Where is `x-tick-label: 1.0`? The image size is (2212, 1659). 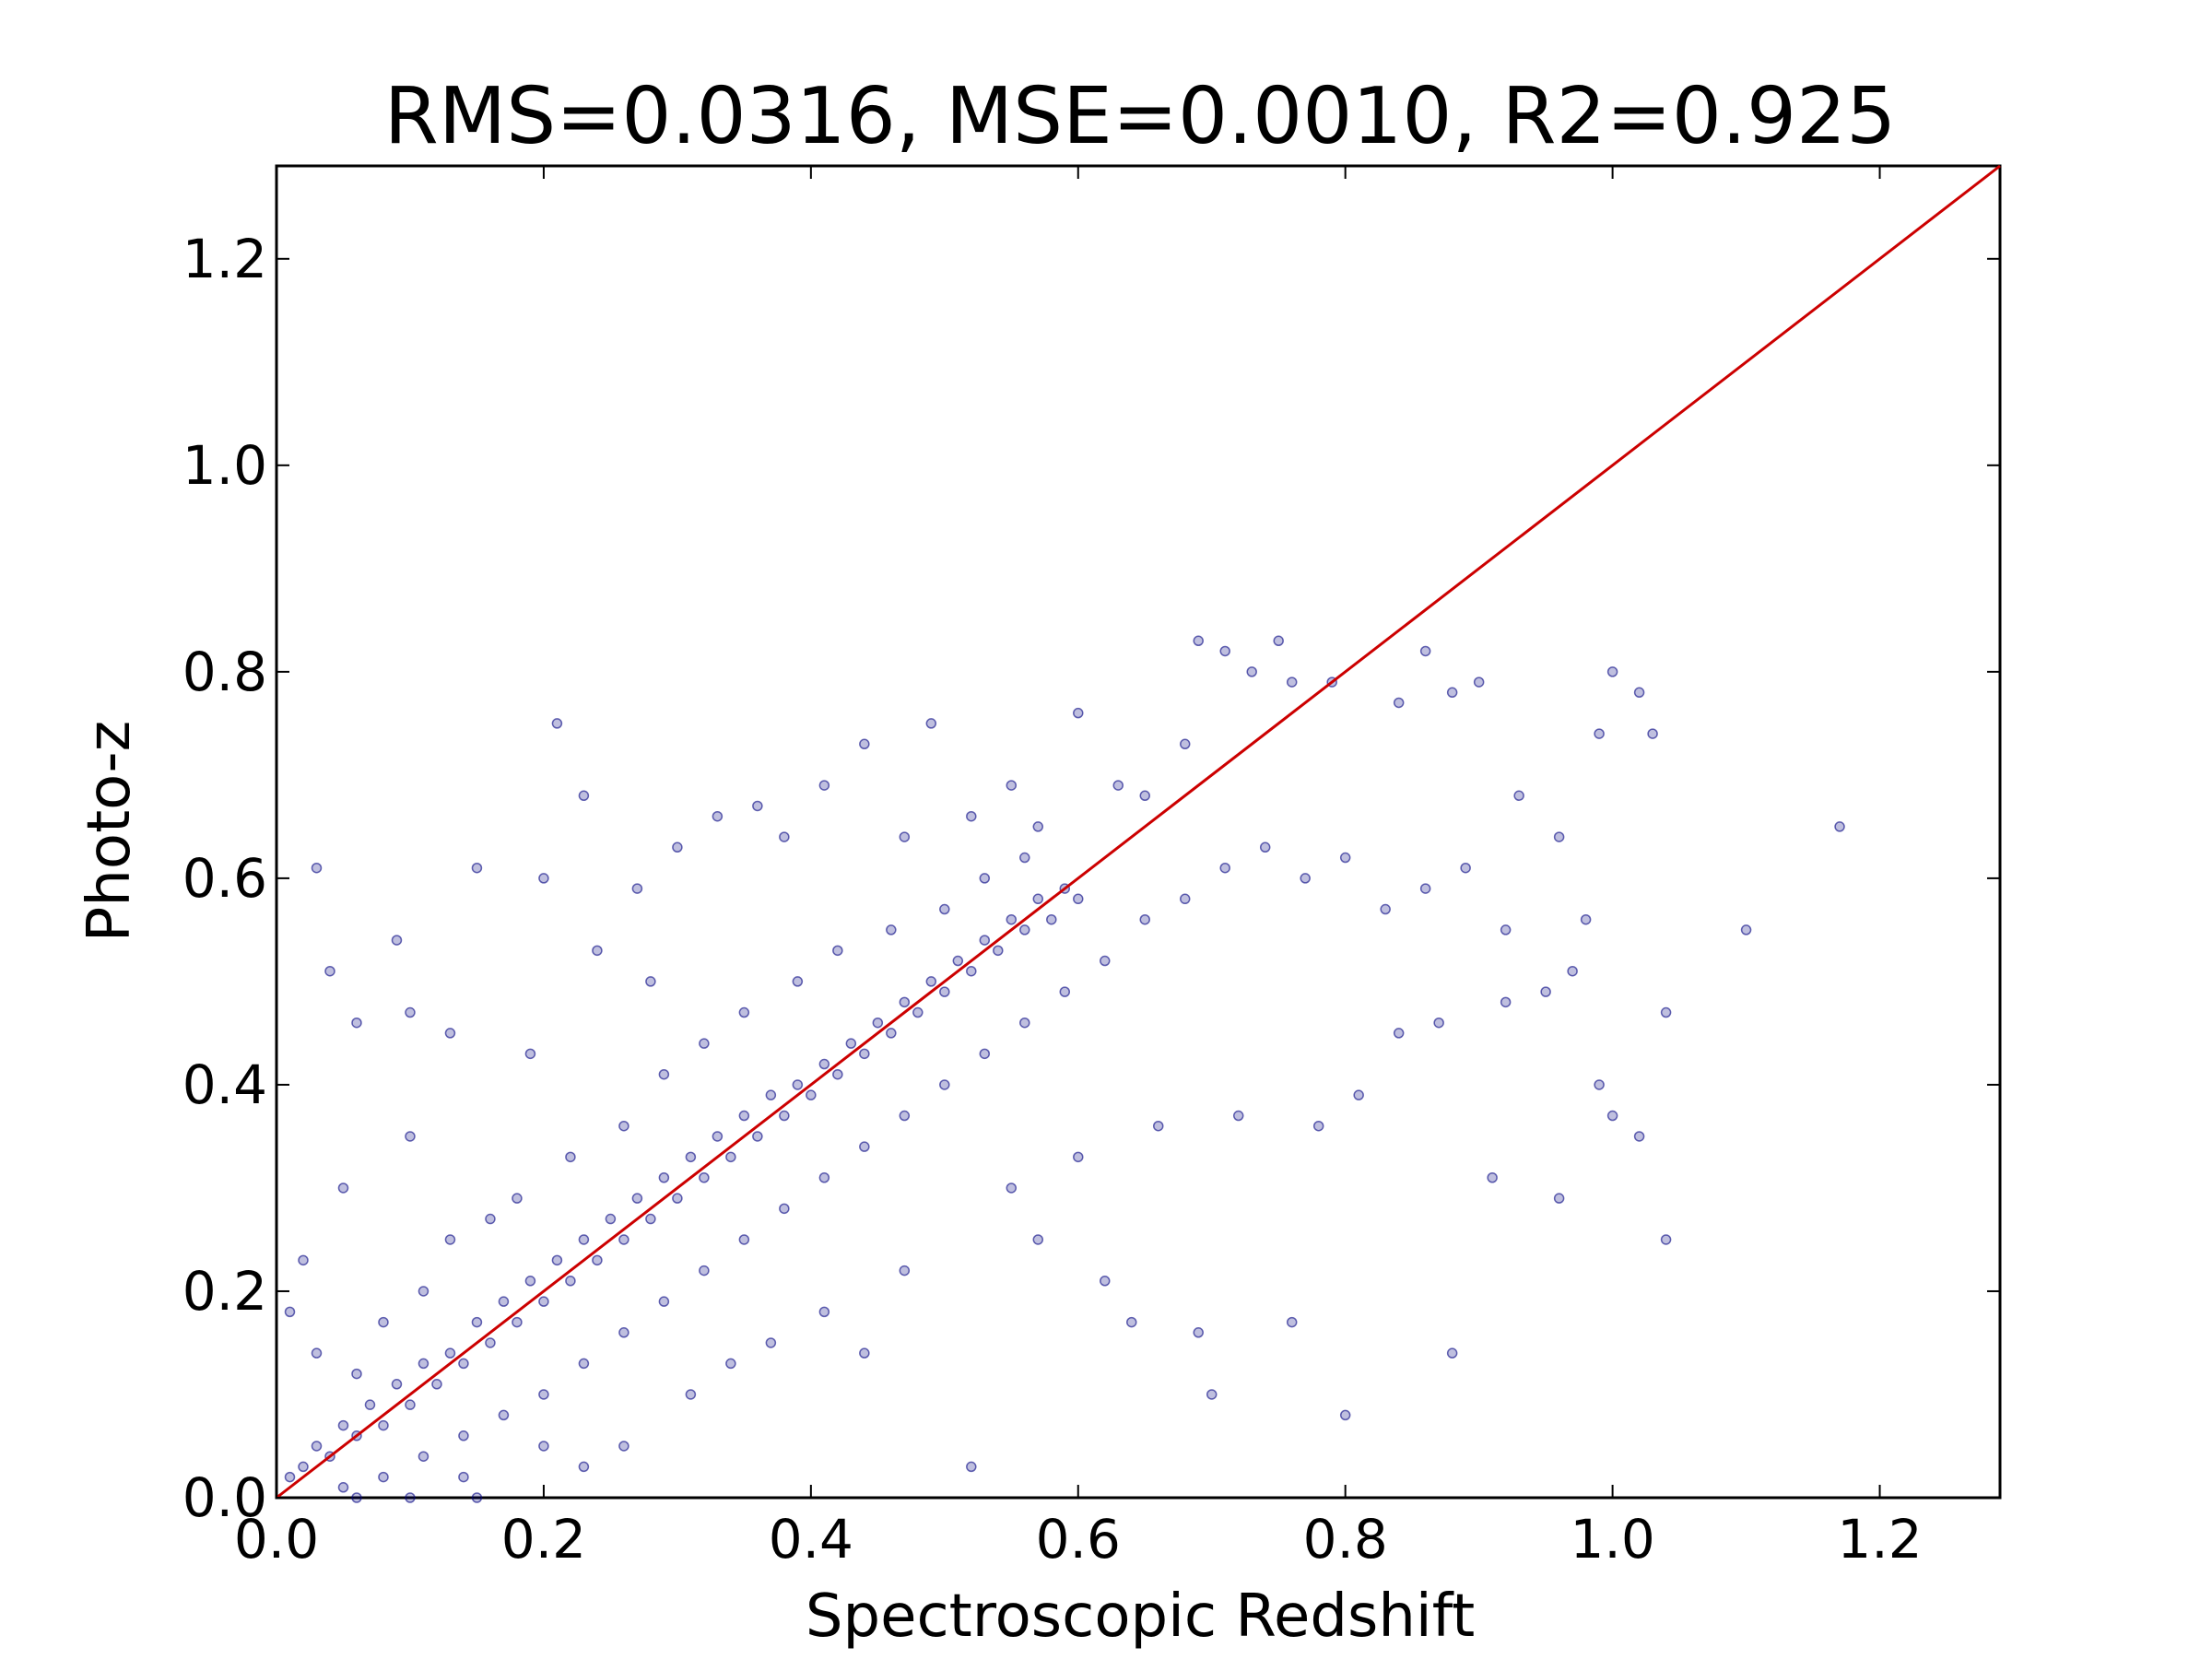
x-tick-label: 1.0 is located at coordinates (1612, 1539).